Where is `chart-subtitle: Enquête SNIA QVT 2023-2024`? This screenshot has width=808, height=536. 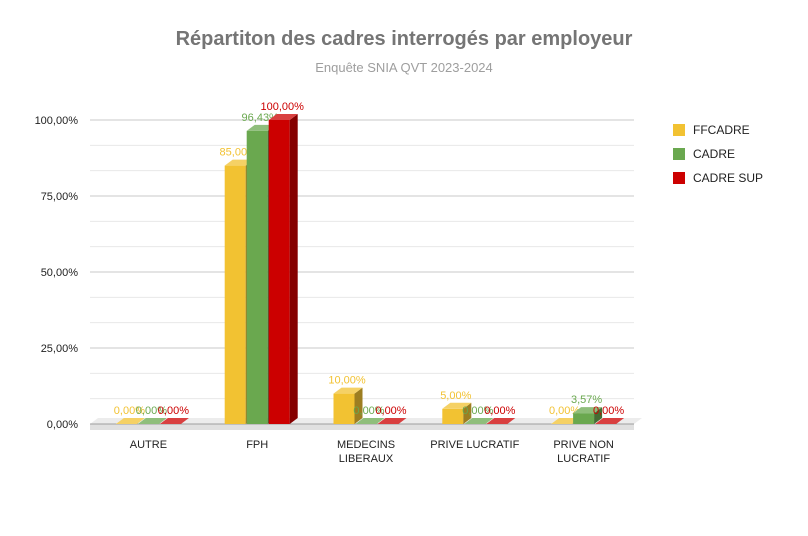
chart-subtitle: Enquête SNIA QVT 2023-2024 is located at coordinates (404, 67).